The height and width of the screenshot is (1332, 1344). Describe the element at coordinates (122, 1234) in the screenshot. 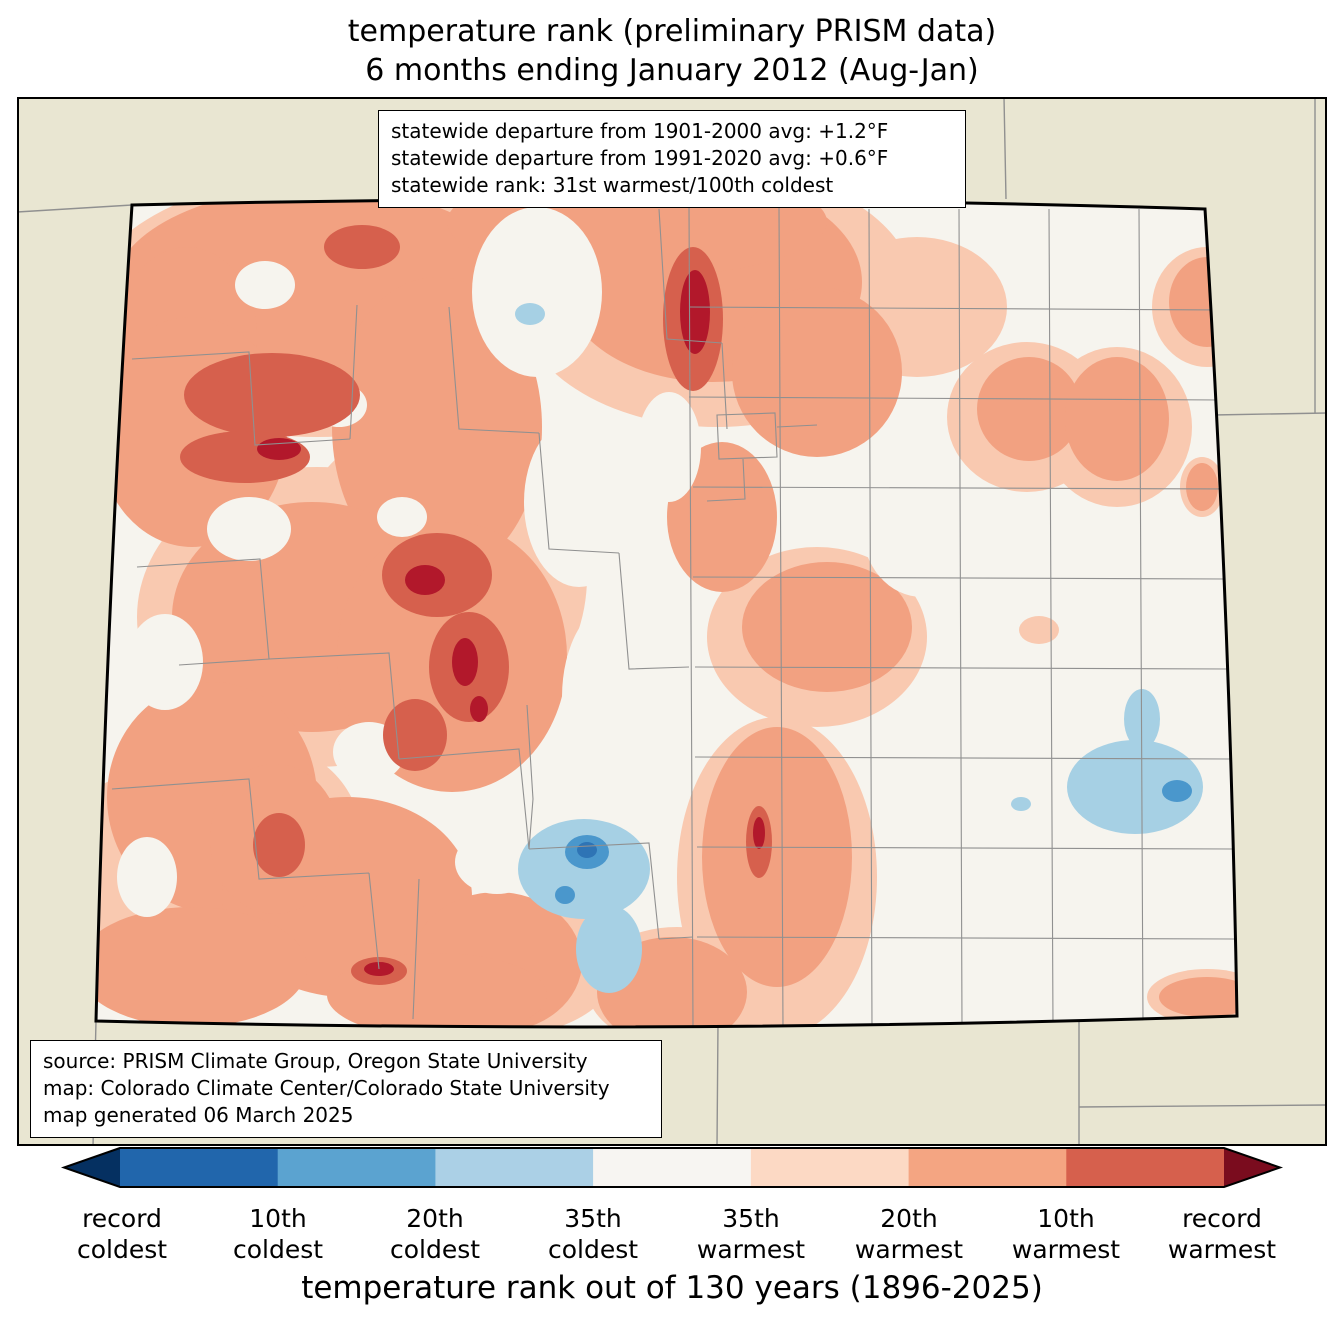

I see `colorbar-tick-label: record coldest` at that location.